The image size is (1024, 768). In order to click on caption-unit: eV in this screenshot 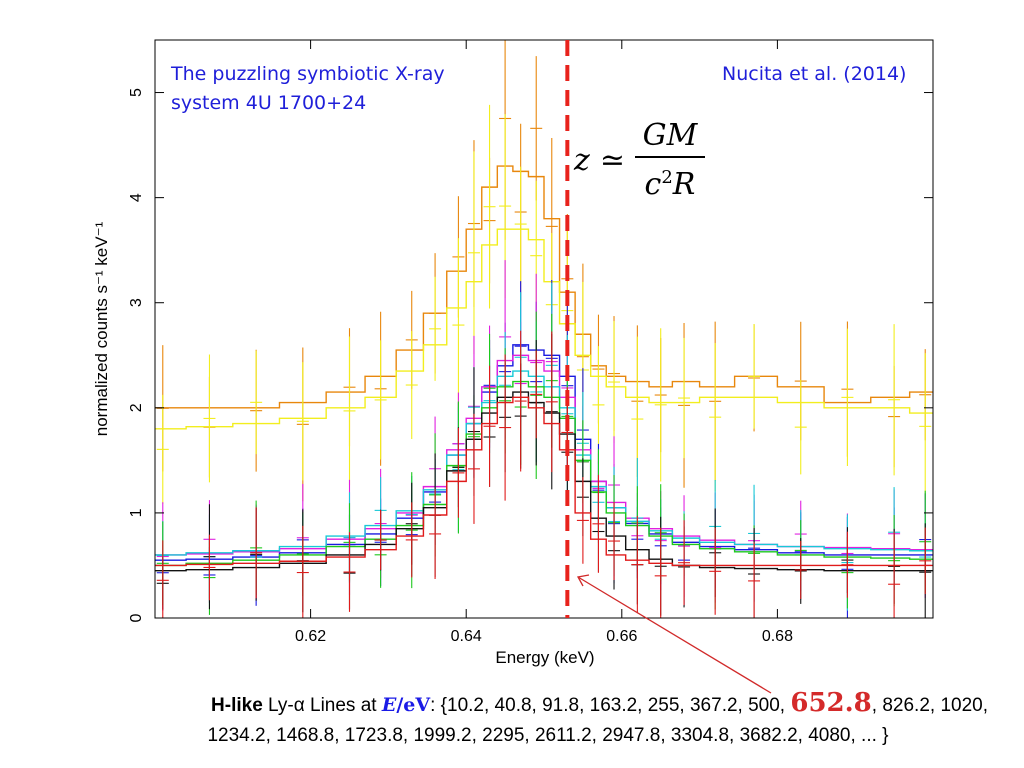, I will do `click(417, 705)`.